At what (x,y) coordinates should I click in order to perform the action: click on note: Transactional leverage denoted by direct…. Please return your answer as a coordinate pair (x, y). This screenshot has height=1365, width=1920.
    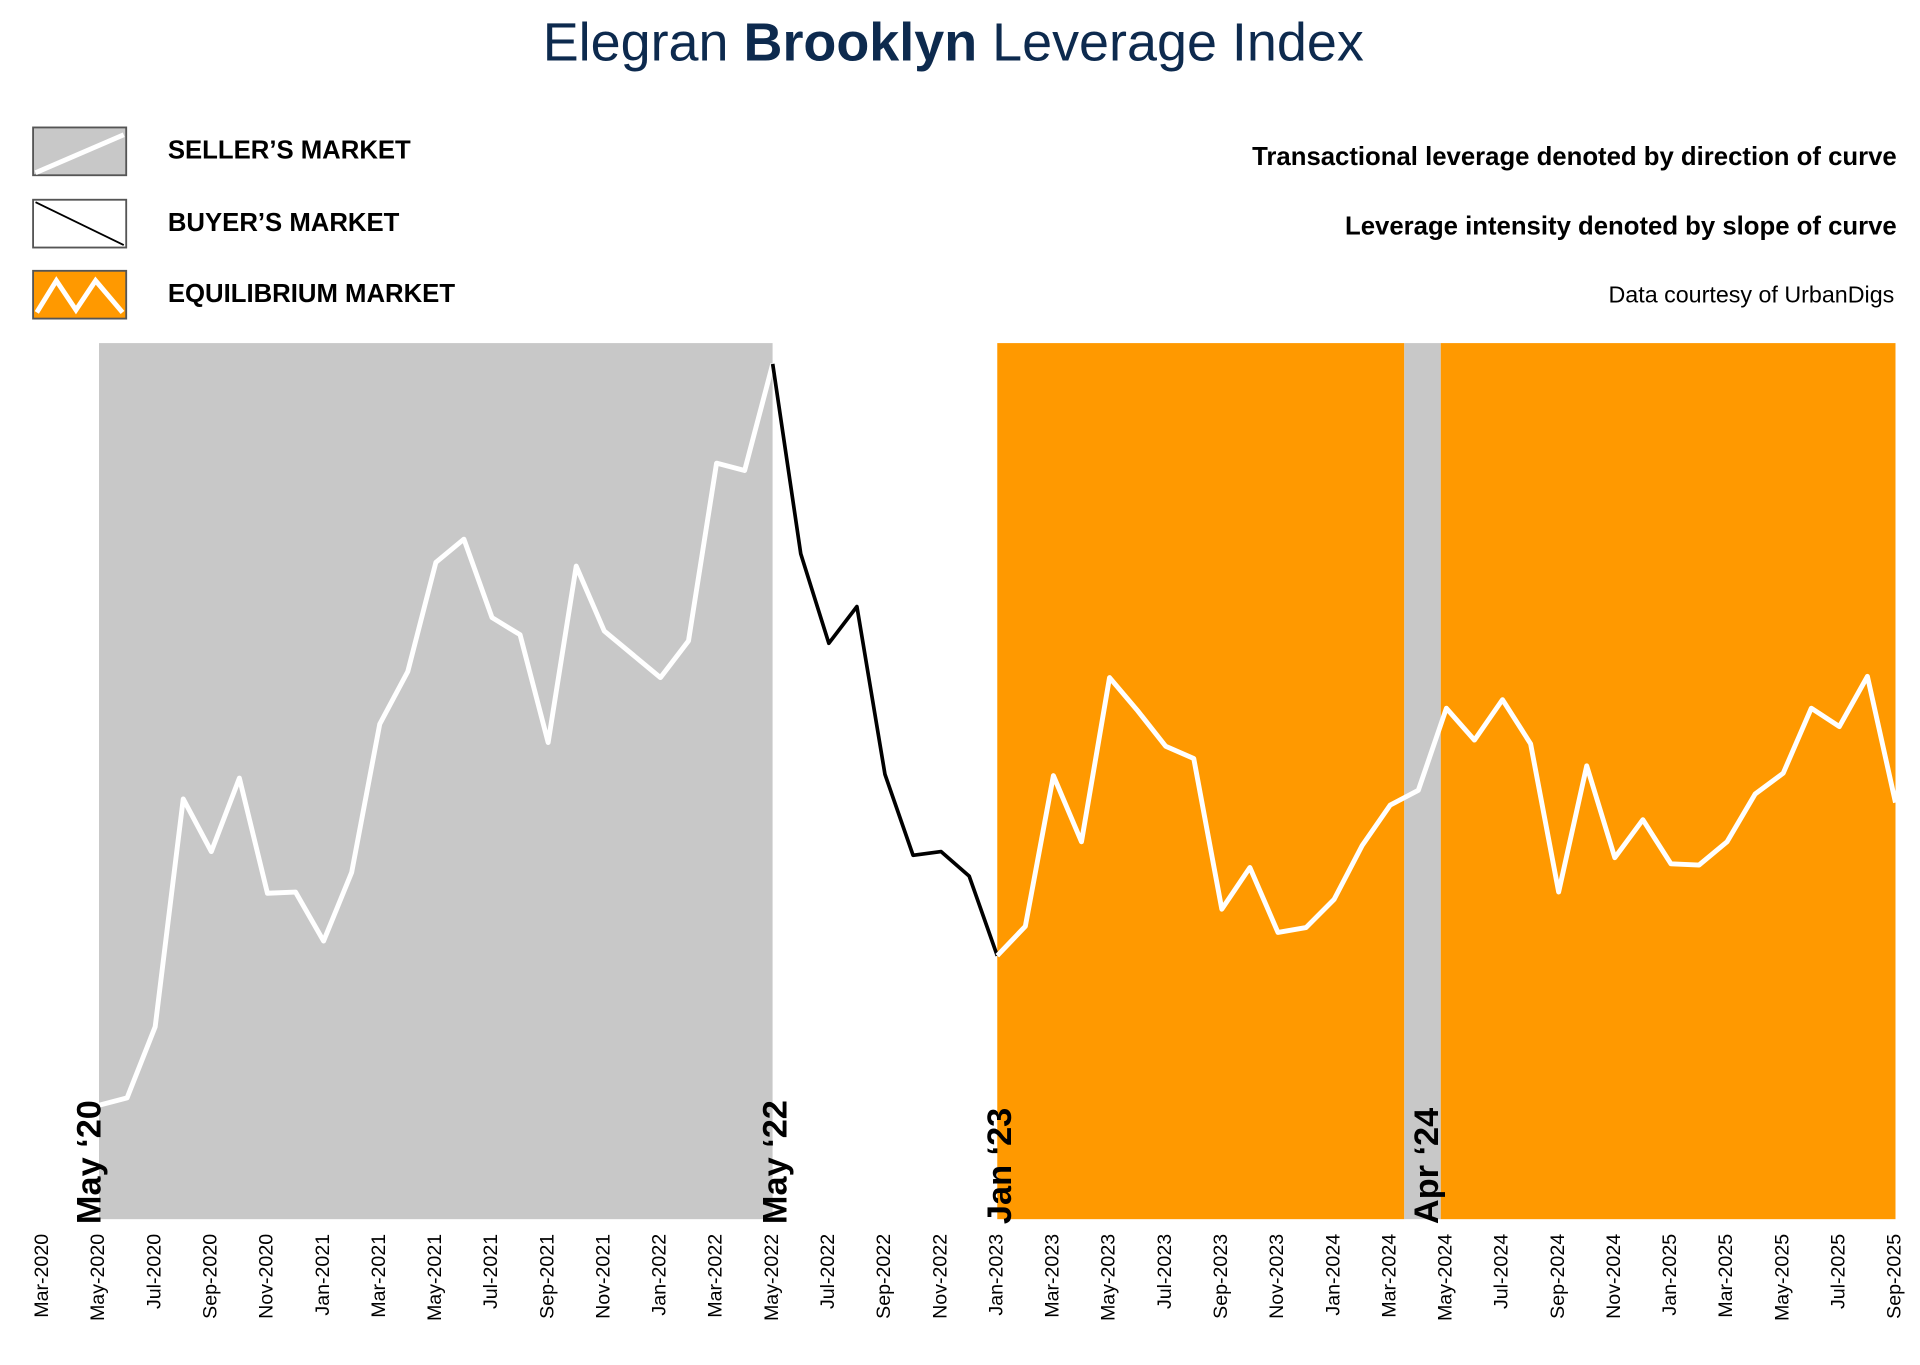
    Looking at the image, I should click on (1574, 157).